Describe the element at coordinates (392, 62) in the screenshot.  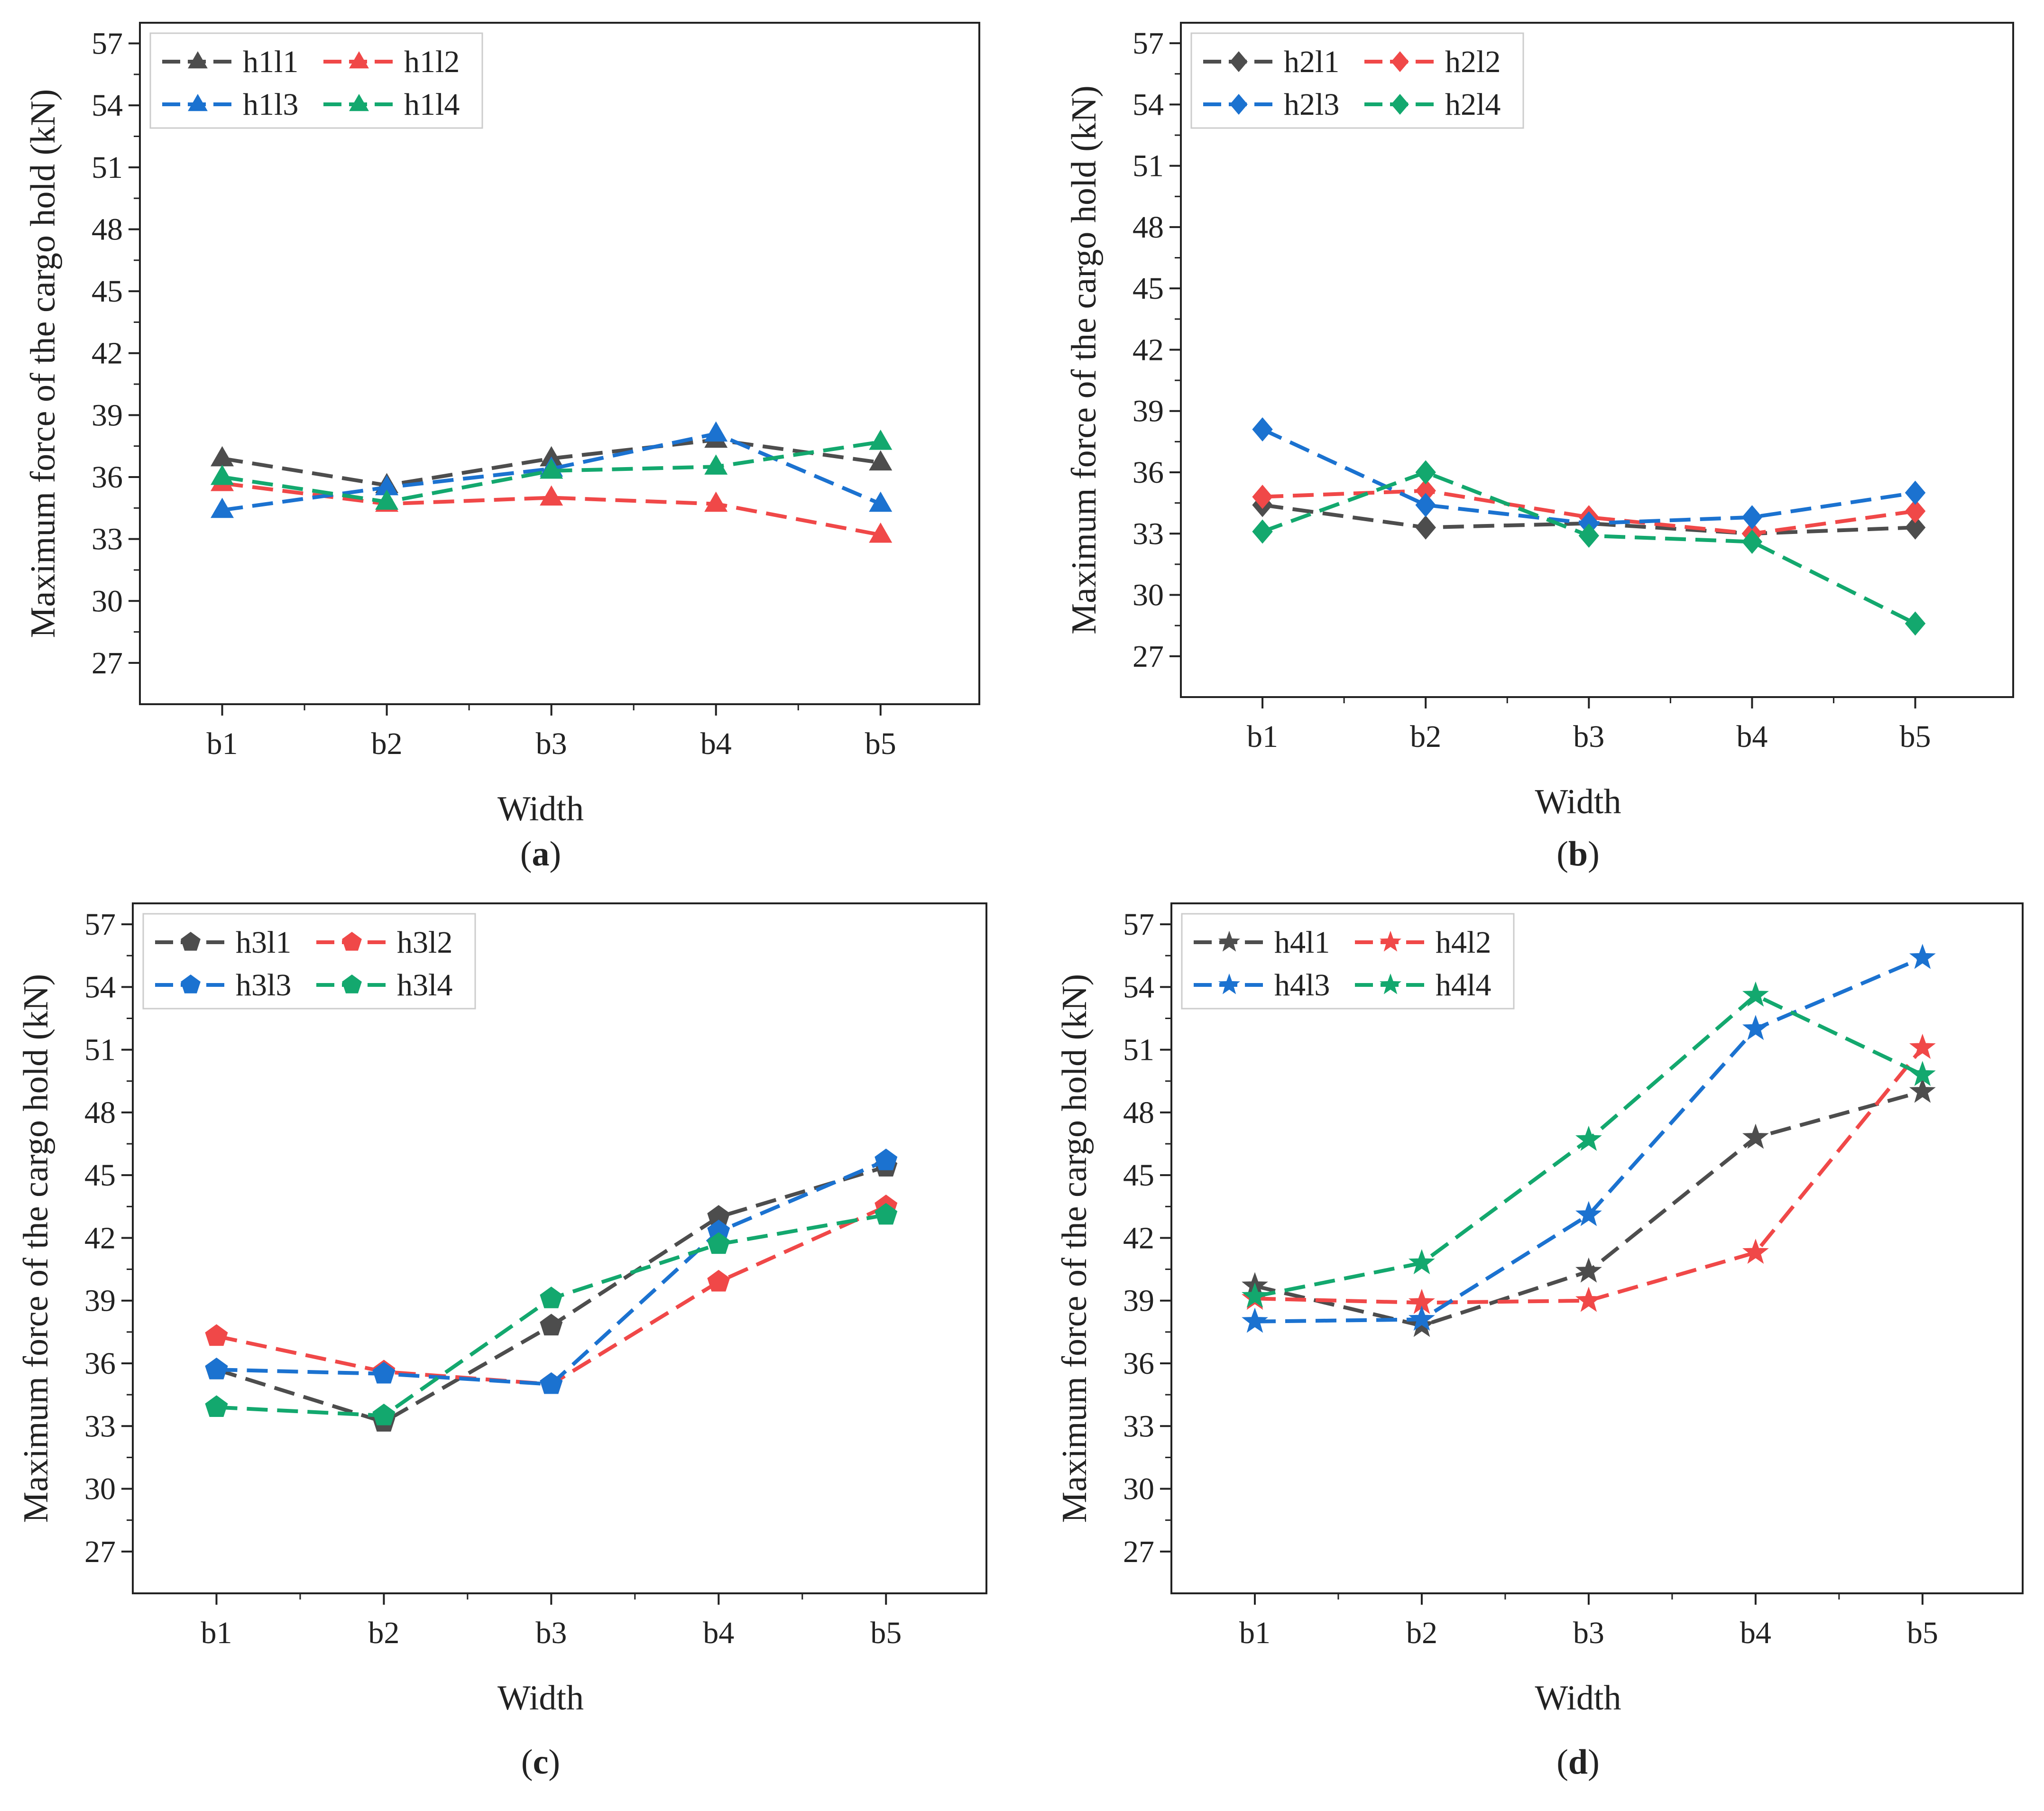
I see `legend-entry: h1l2` at that location.